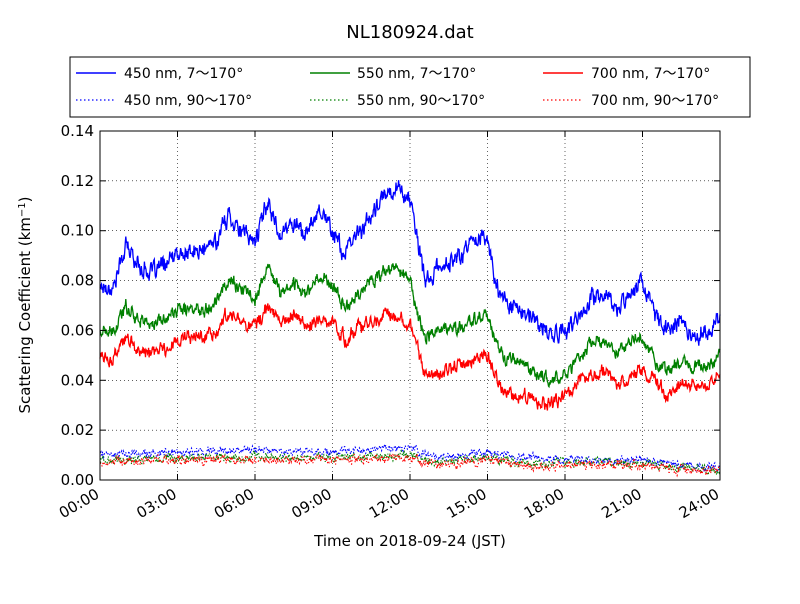 The width and height of the screenshot is (800, 604). I want to click on y-tick-label: 0.04, so click(77, 380).